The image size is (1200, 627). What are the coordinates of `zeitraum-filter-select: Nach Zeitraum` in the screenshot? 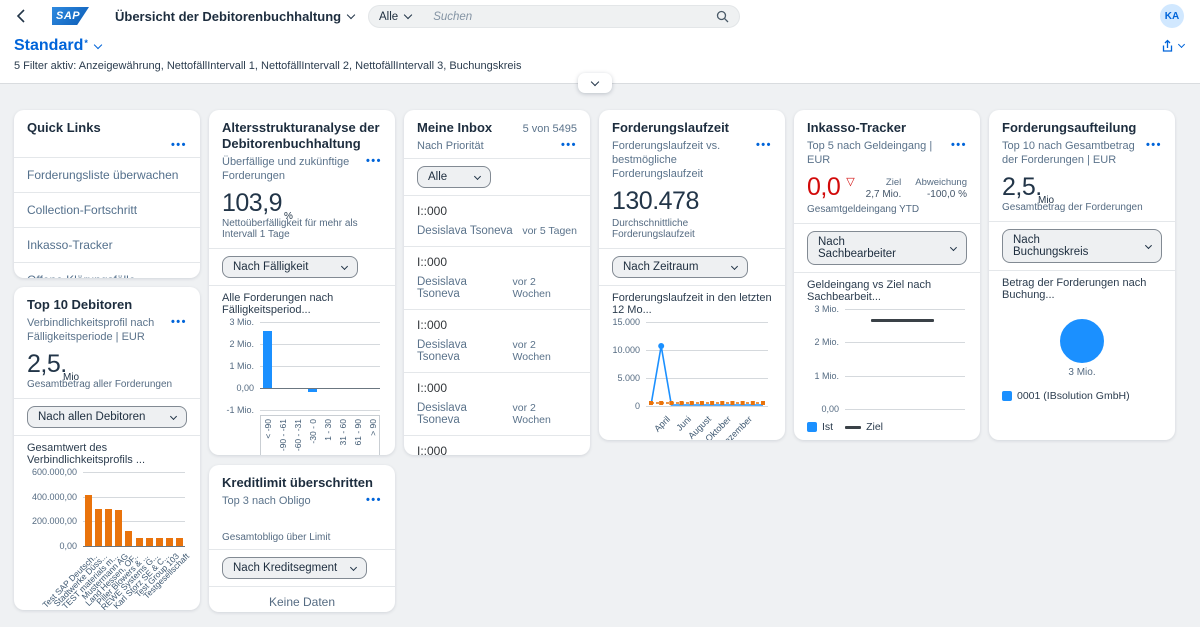 It's located at (680, 267).